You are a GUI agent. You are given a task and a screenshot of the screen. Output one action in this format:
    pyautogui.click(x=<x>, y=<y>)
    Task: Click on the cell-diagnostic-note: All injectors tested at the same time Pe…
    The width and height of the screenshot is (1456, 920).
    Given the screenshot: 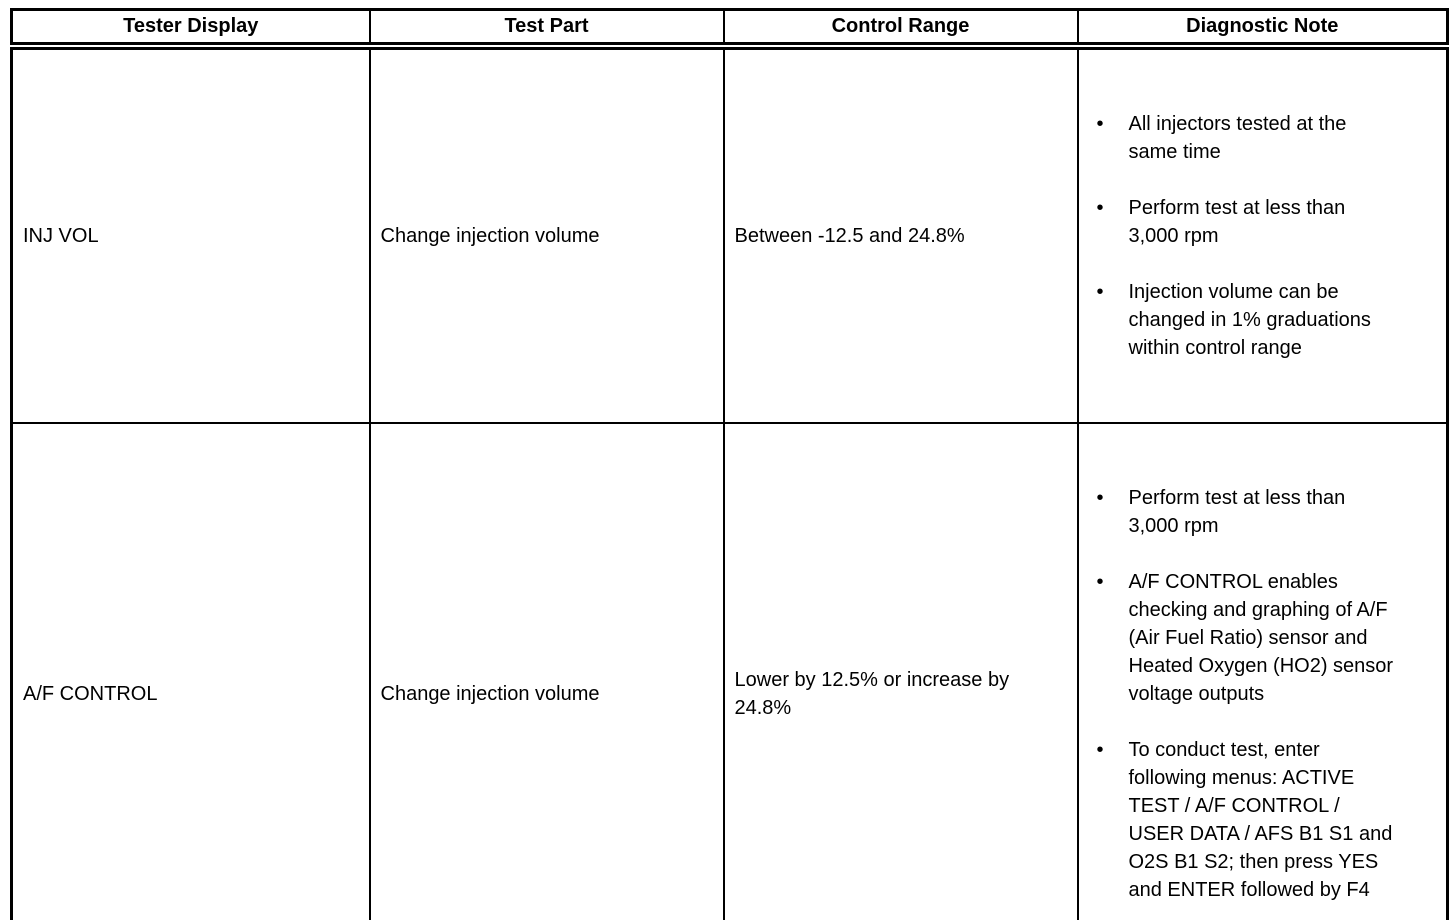 What is the action you would take?
    pyautogui.click(x=1262, y=234)
    